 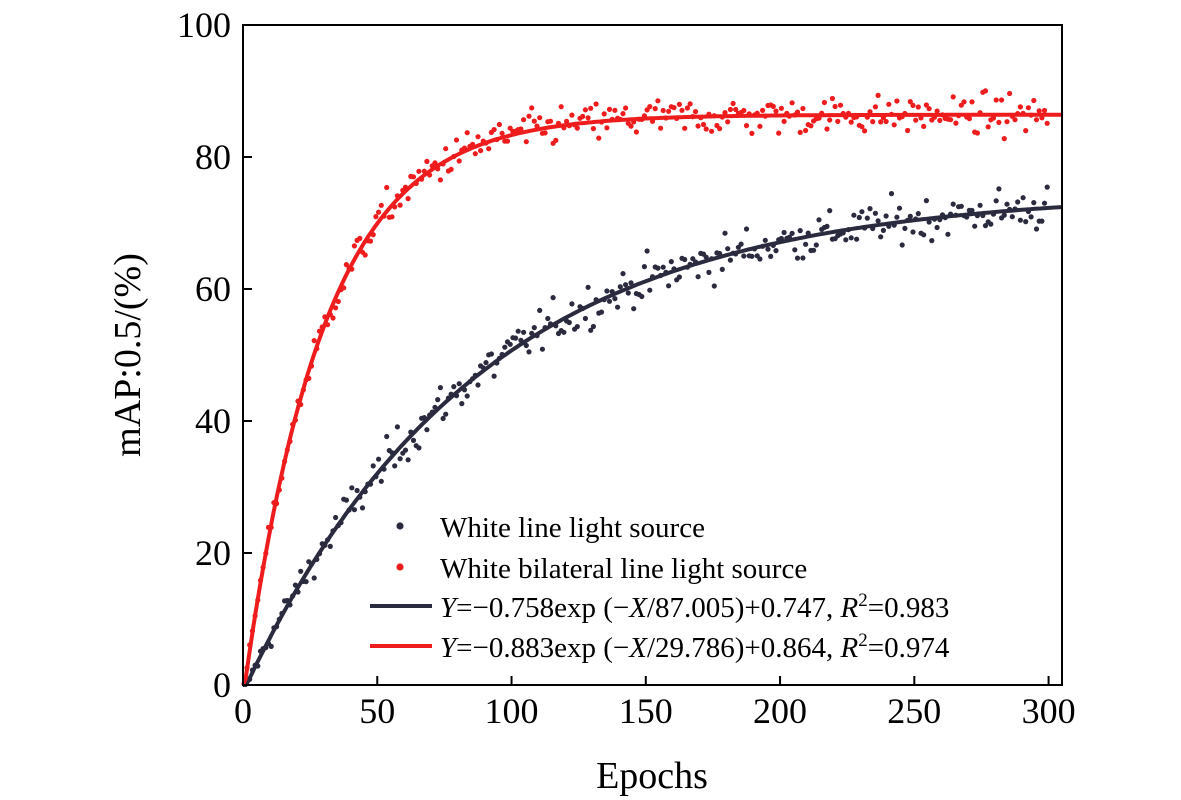 I want to click on x-tick-label: 300, so click(x=1049, y=711).